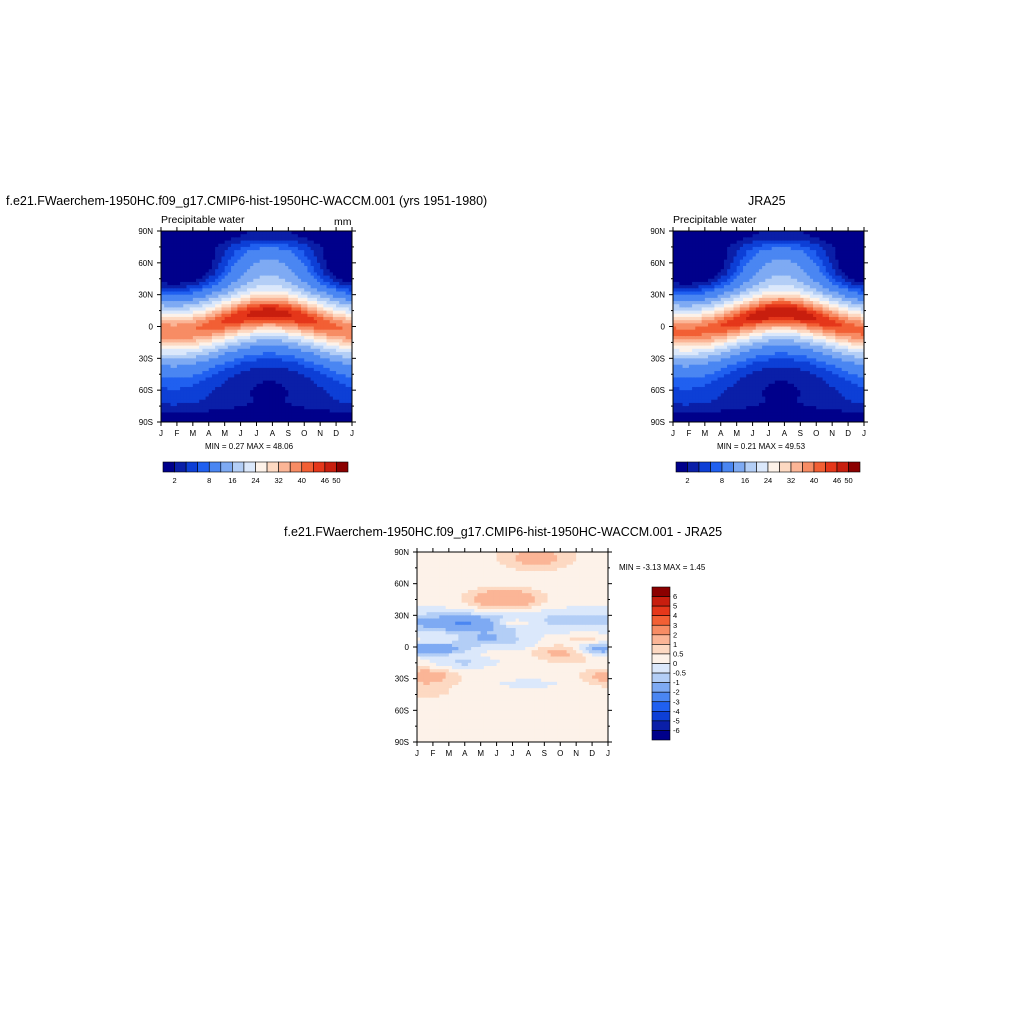  I want to click on x-tick-label: F, so click(176, 433).